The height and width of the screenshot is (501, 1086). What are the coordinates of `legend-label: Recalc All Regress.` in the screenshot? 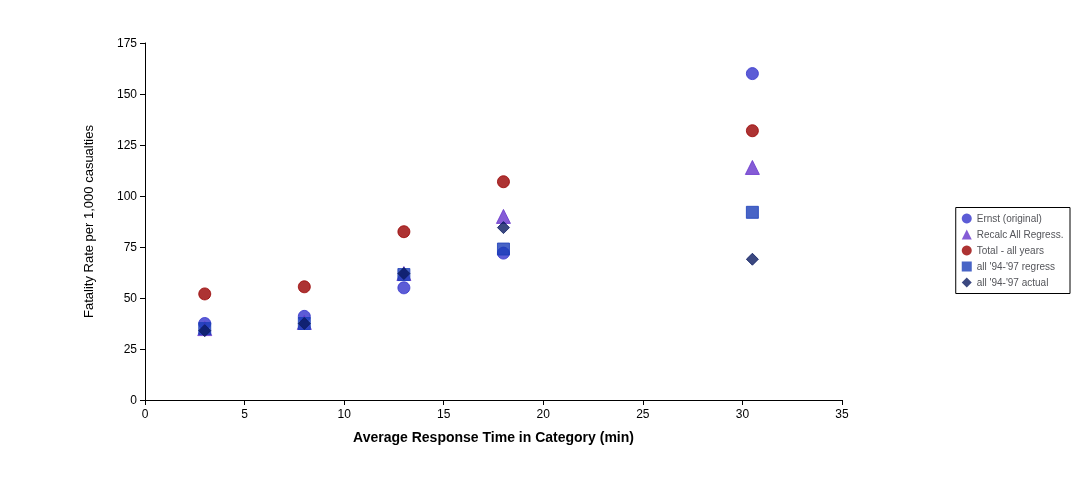 It's located at (1020, 234).